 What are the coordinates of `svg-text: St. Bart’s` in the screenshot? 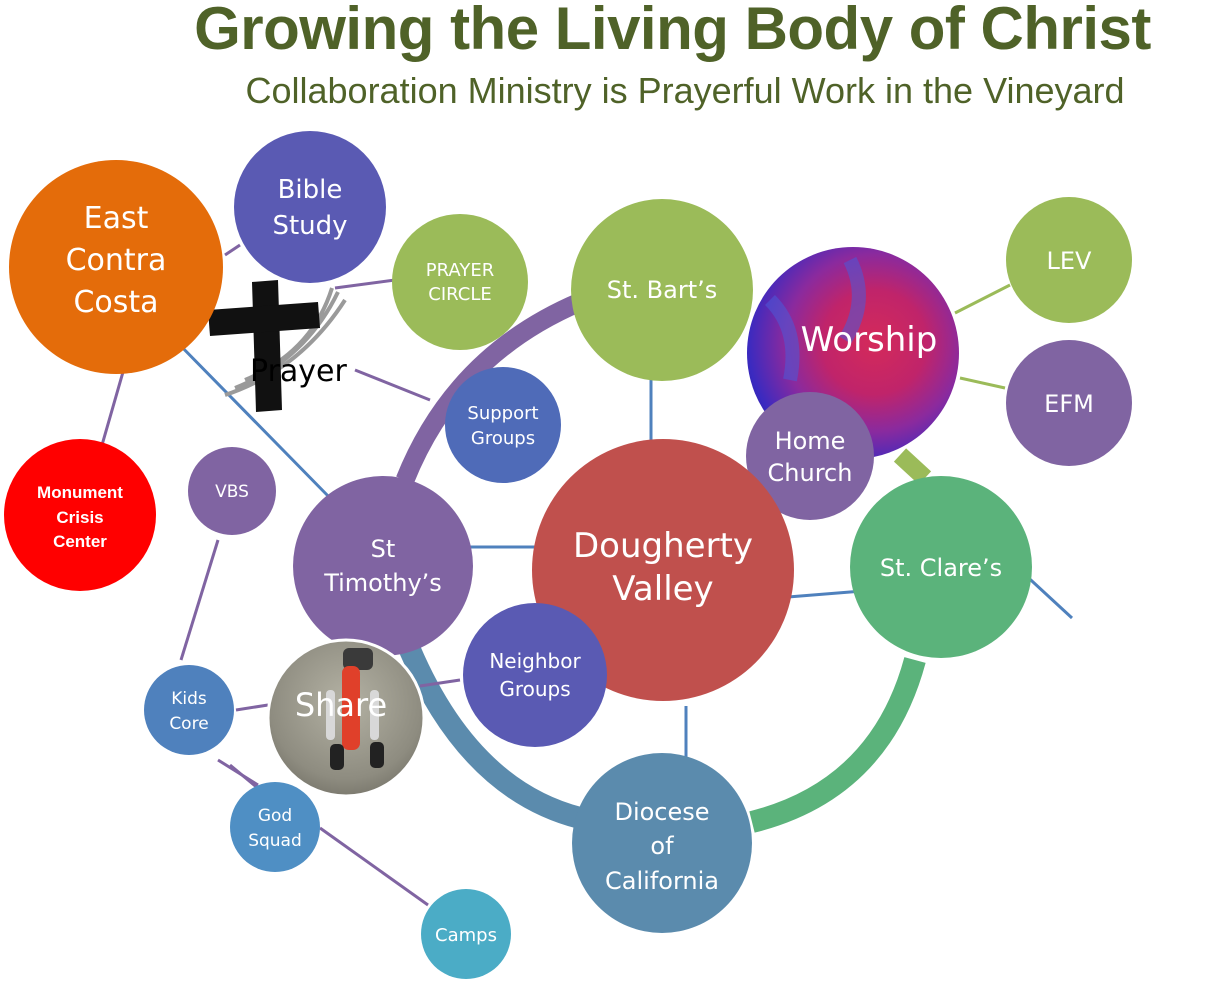 It's located at (662, 290).